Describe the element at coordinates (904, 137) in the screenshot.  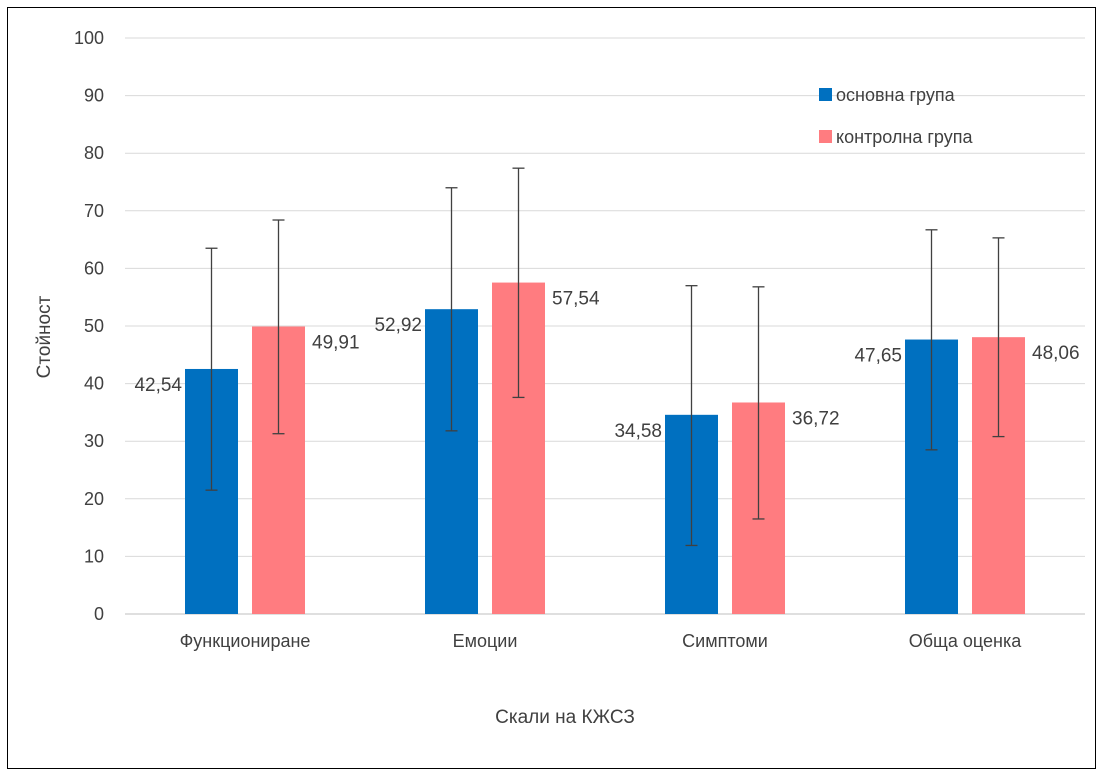
I see `legend-label: контролна група` at that location.